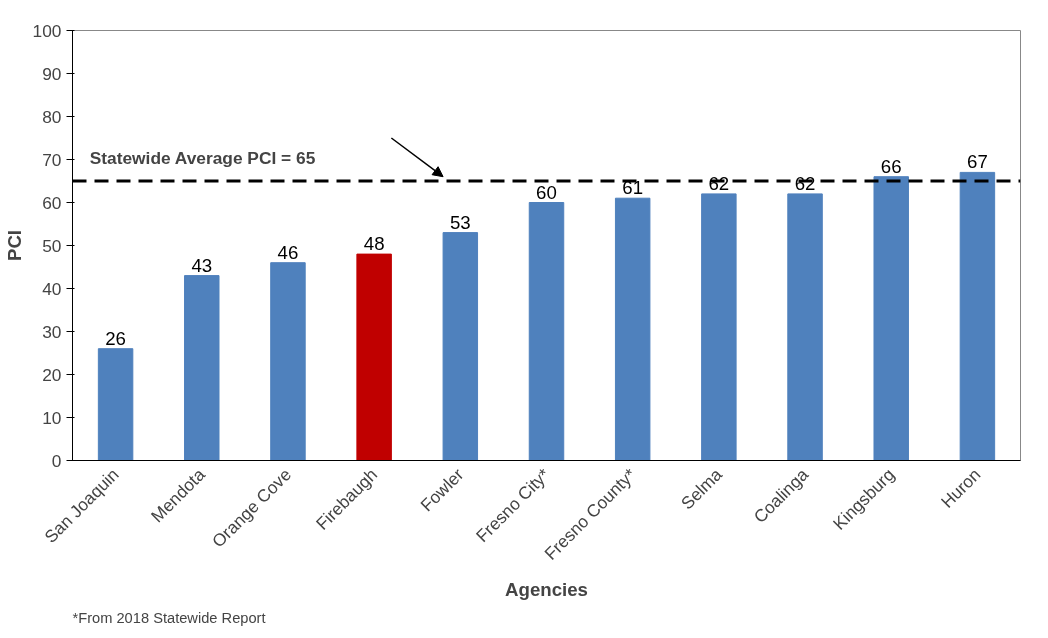 This screenshot has height=638, width=1048. What do you see at coordinates (202, 265) in the screenshot?
I see `data-label: 43` at bounding box center [202, 265].